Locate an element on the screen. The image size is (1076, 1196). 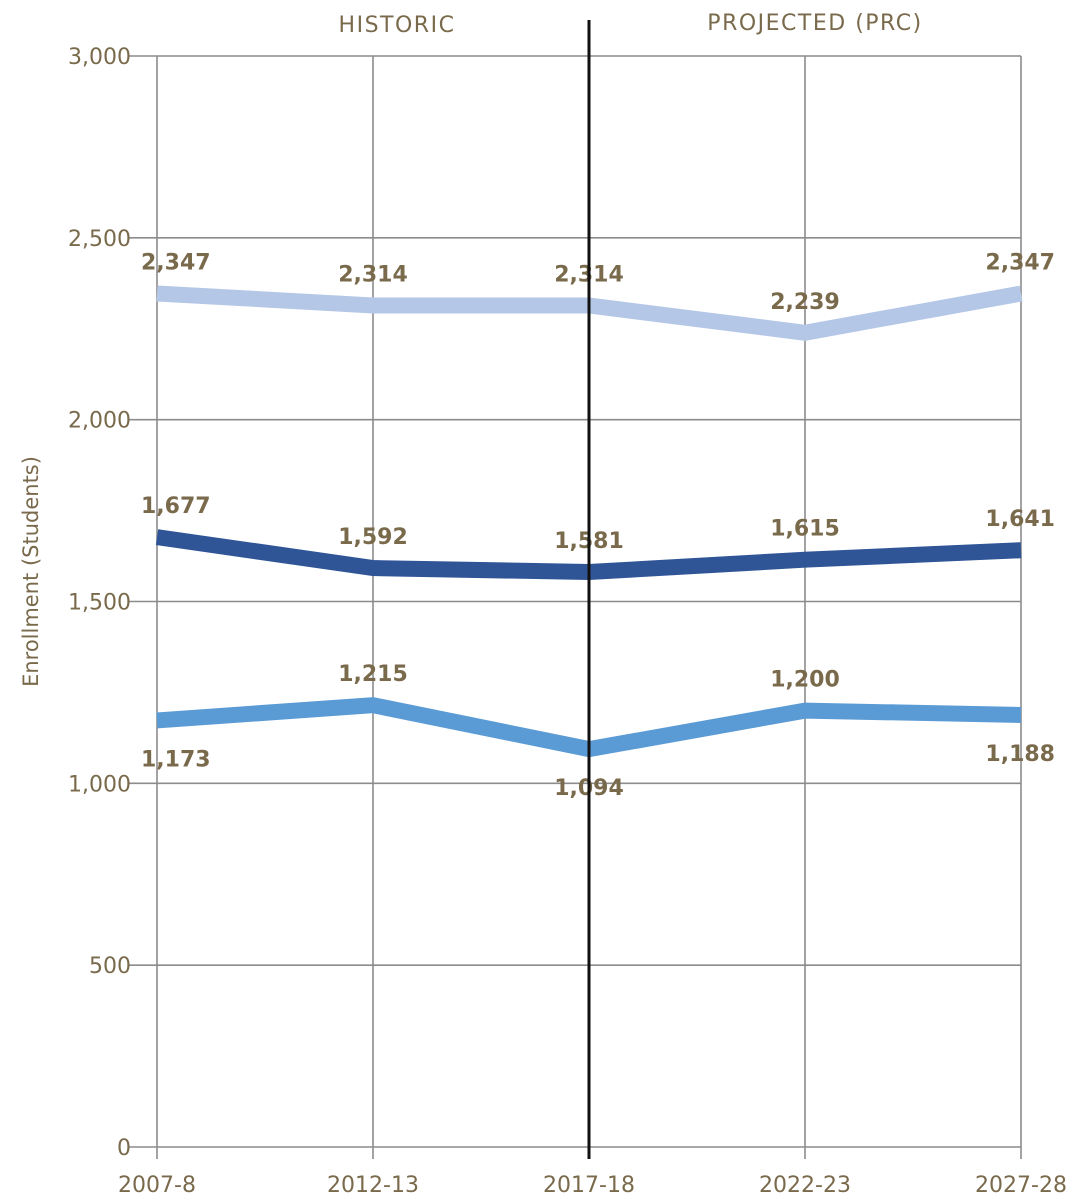
projected-section-label: PROJECTED (PRC) is located at coordinates (814, 23).